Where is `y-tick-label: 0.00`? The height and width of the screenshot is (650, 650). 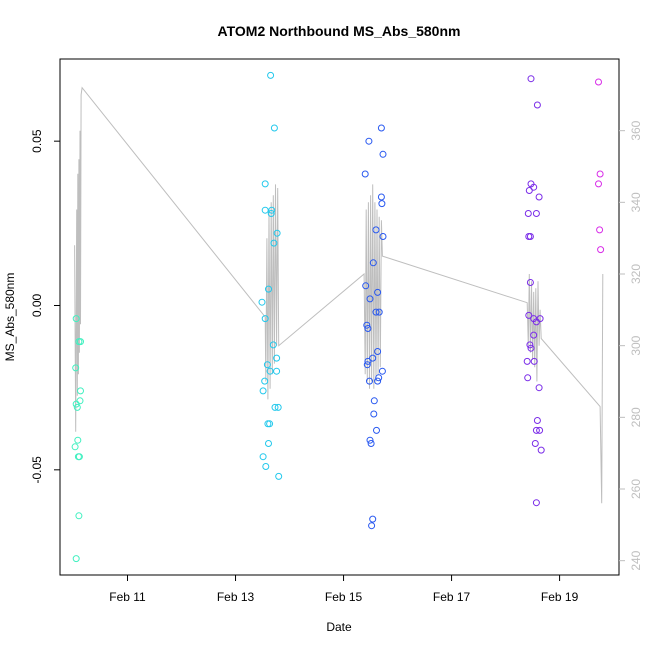
y-tick-label: 0.00 is located at coordinates (37, 305).